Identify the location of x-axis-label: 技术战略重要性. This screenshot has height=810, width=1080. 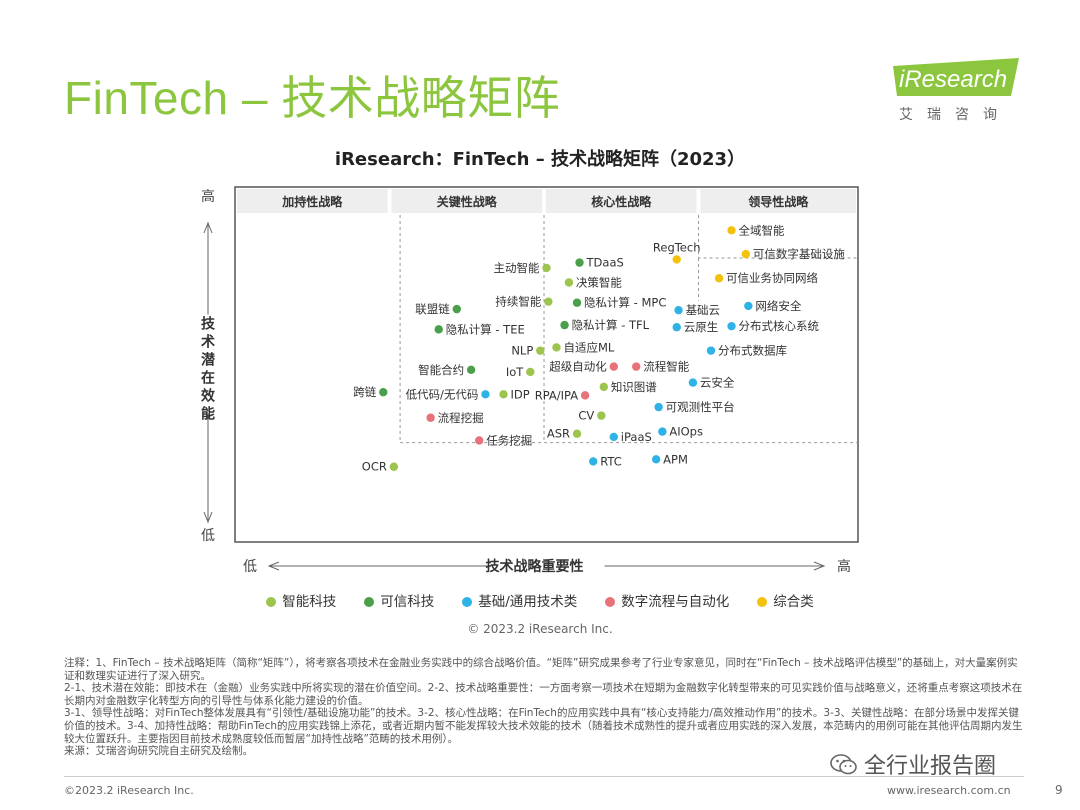
(535, 566).